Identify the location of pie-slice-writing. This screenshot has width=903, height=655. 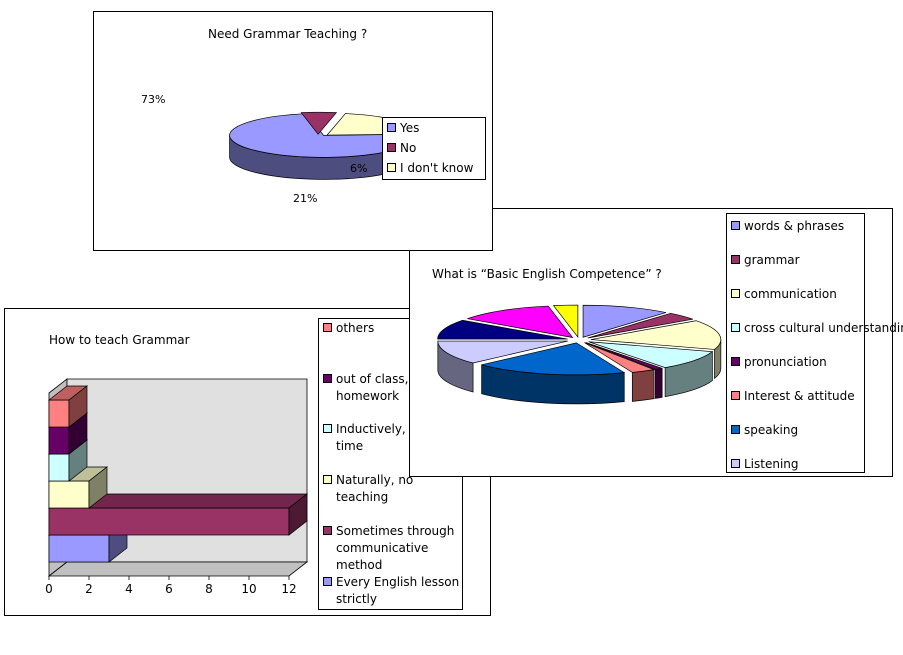
(502, 329).